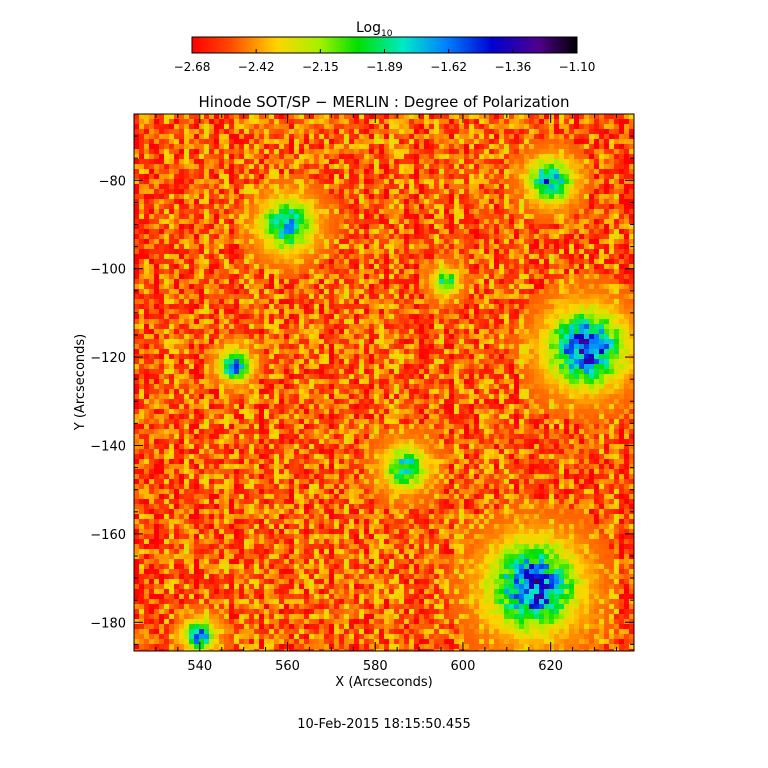 The image size is (768, 768). What do you see at coordinates (577, 67) in the screenshot?
I see `colorbar-tick-label: −1.10` at bounding box center [577, 67].